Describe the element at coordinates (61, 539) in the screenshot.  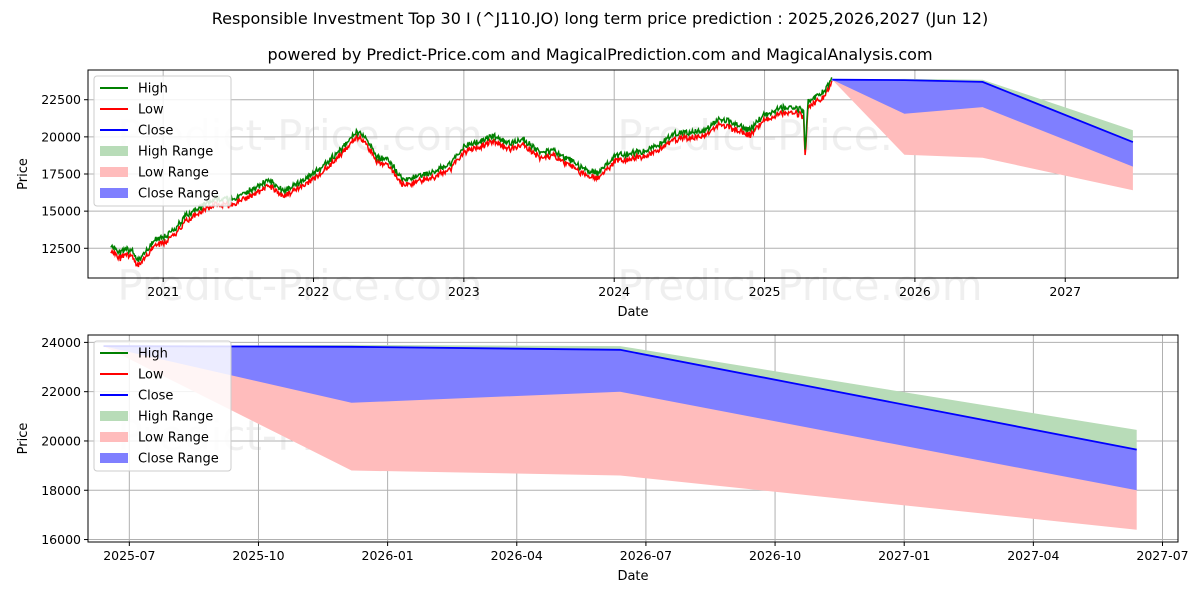
I see `y-tick-label: 16000` at that location.